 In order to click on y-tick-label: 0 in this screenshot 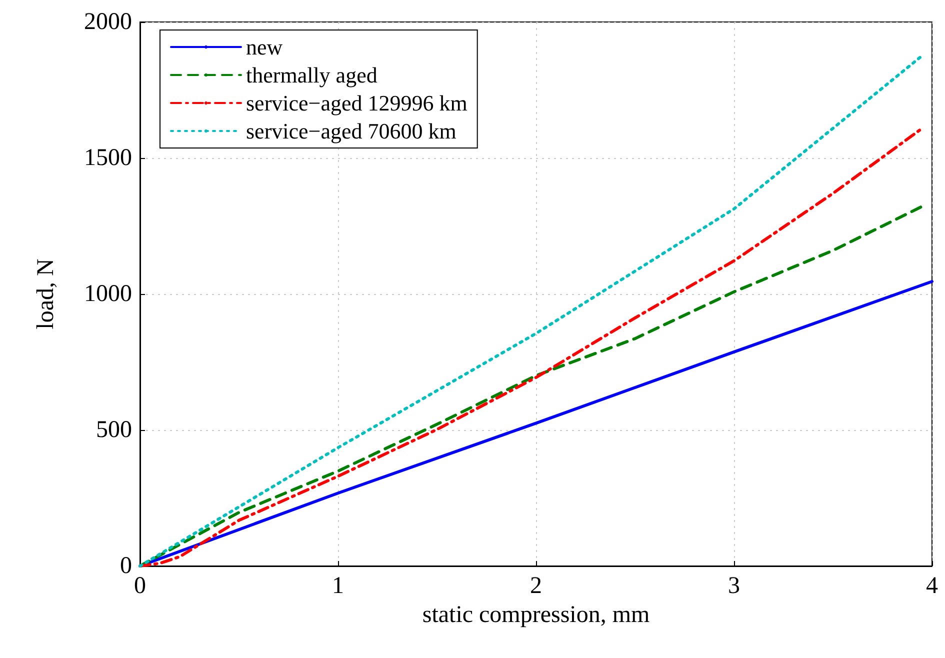, I will do `click(126, 566)`.